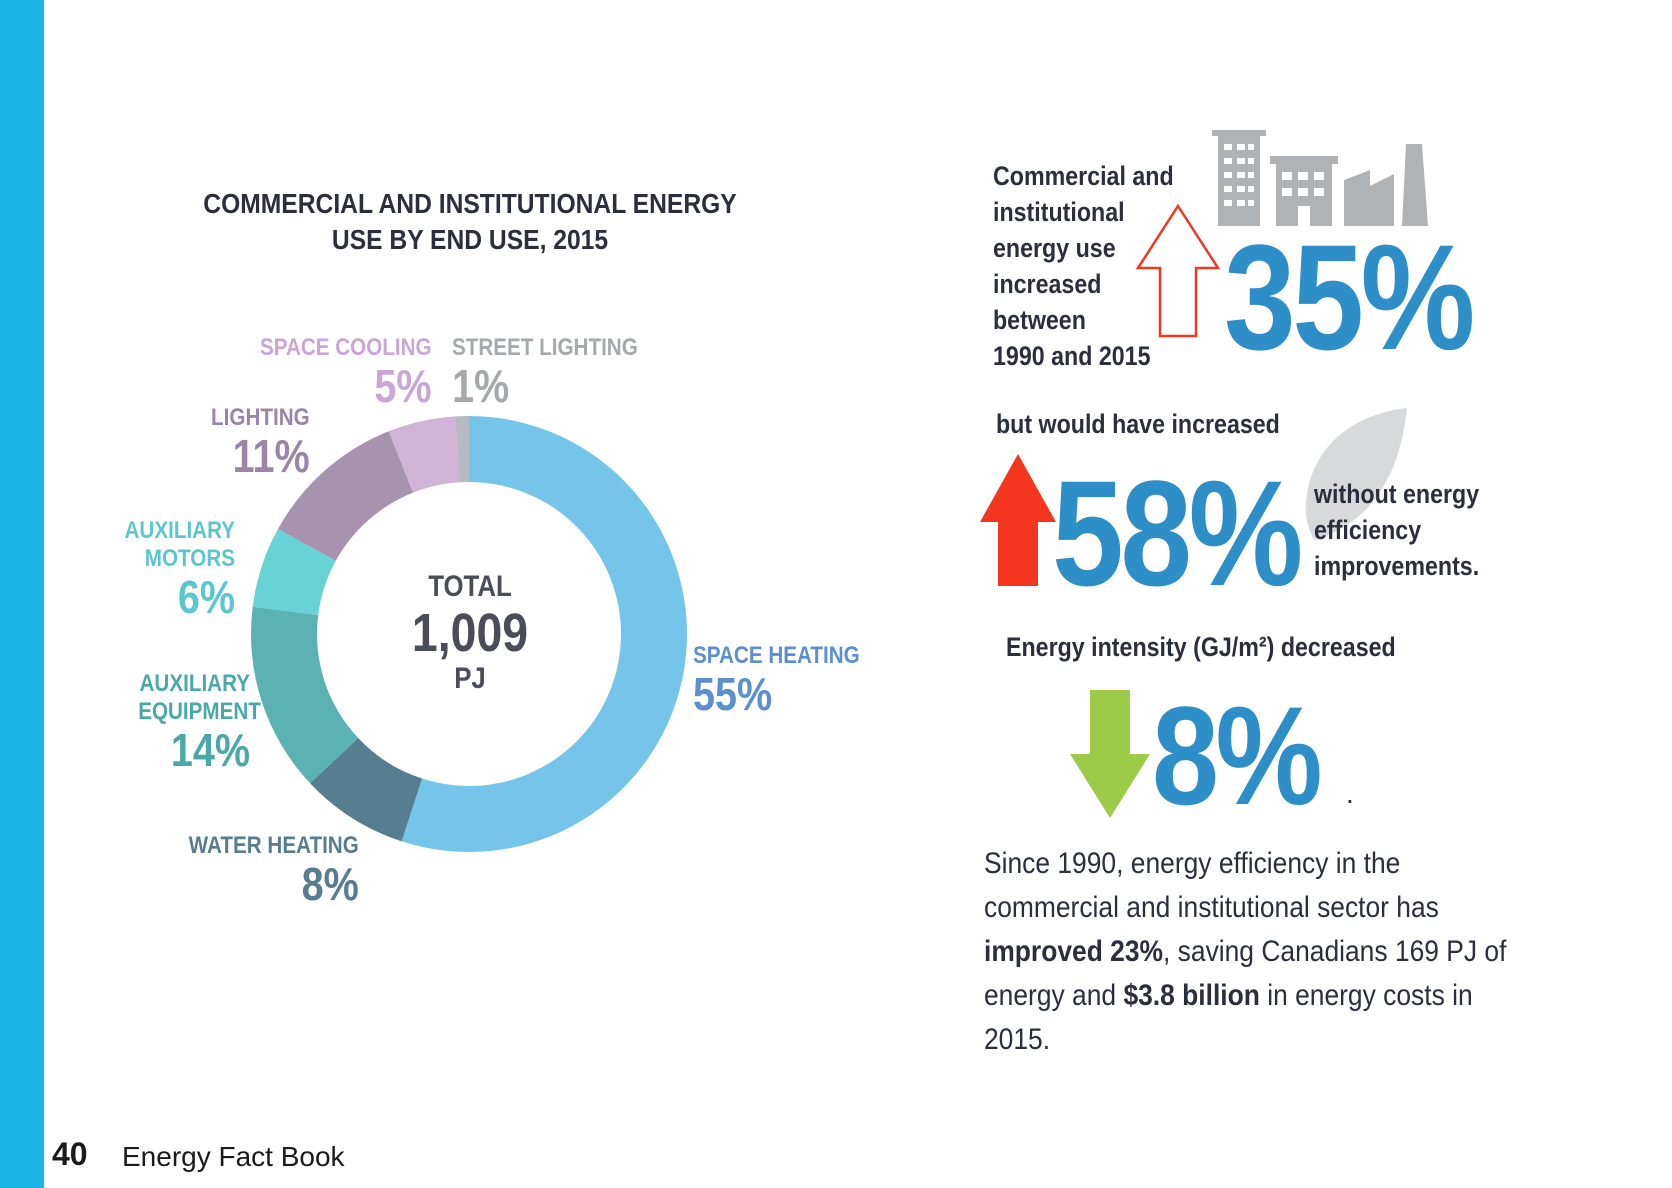 The width and height of the screenshot is (1672, 1188). I want to click on increase-line-5: between, so click(1039, 320).